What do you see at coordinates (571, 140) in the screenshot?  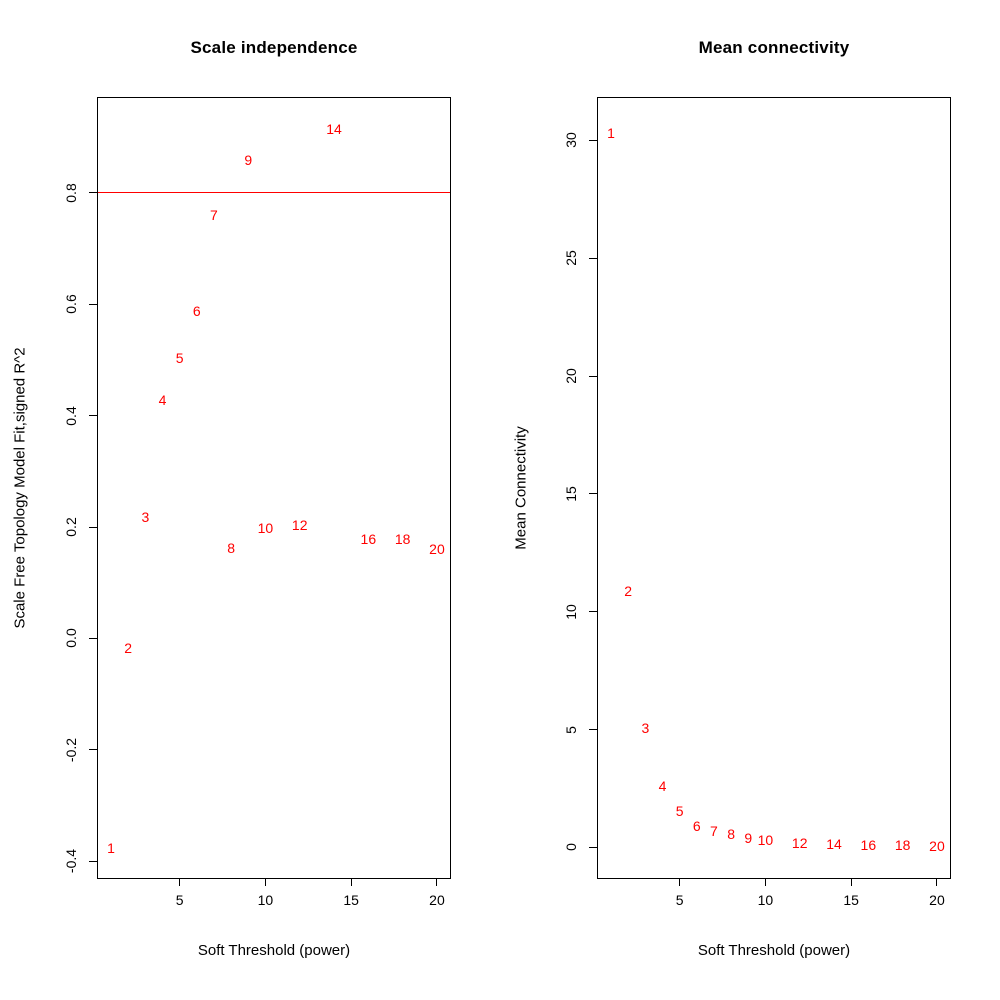 I see `y-tick-label: 30` at bounding box center [571, 140].